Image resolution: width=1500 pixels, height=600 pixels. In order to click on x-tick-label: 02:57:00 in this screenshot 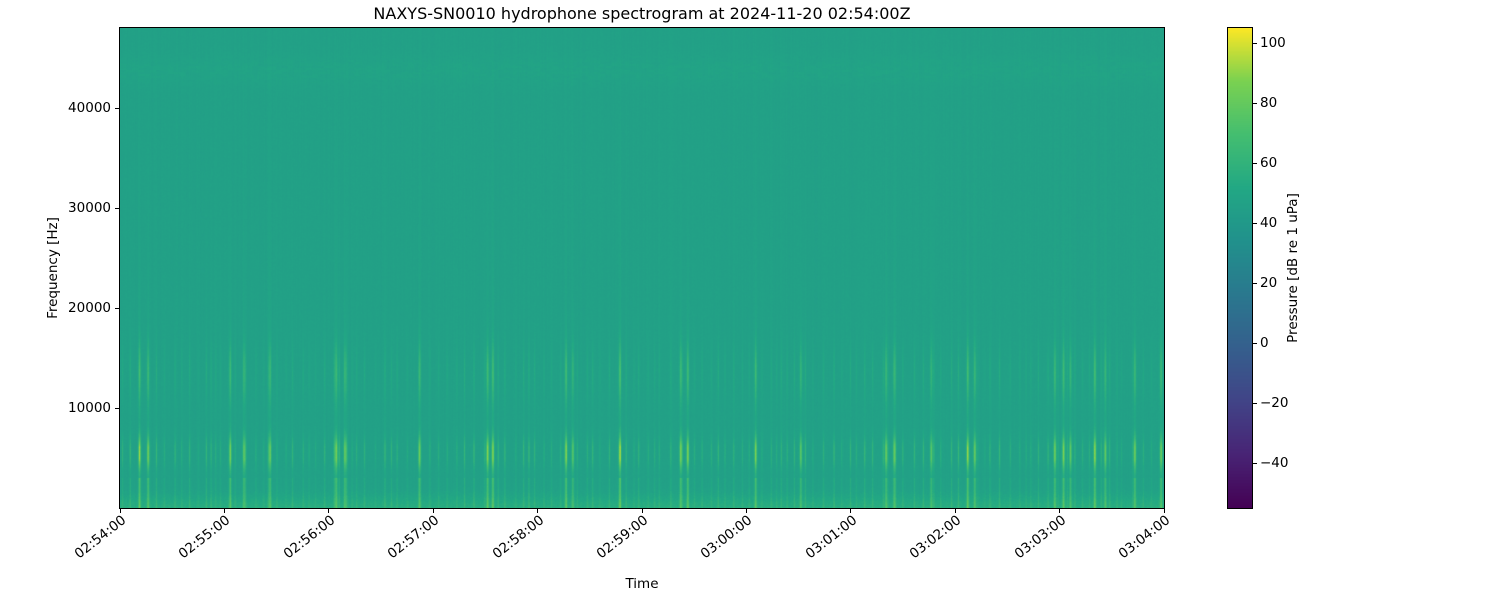, I will do `click(413, 537)`.